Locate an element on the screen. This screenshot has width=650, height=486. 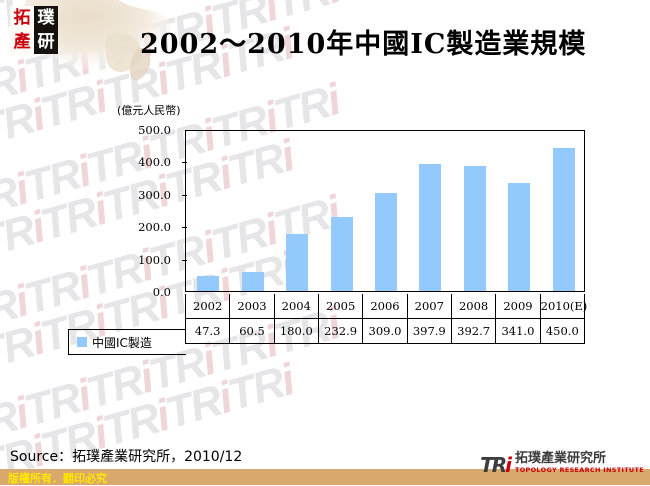
table-header-cell: 2005 is located at coordinates (340, 306).